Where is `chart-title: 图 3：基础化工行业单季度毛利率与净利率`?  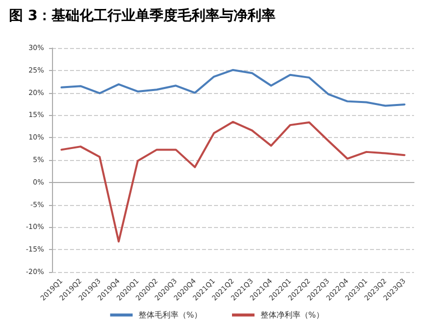
chart-title: 图 3：基础化工行业单季度毛利率与净利率 is located at coordinates (142, 15).